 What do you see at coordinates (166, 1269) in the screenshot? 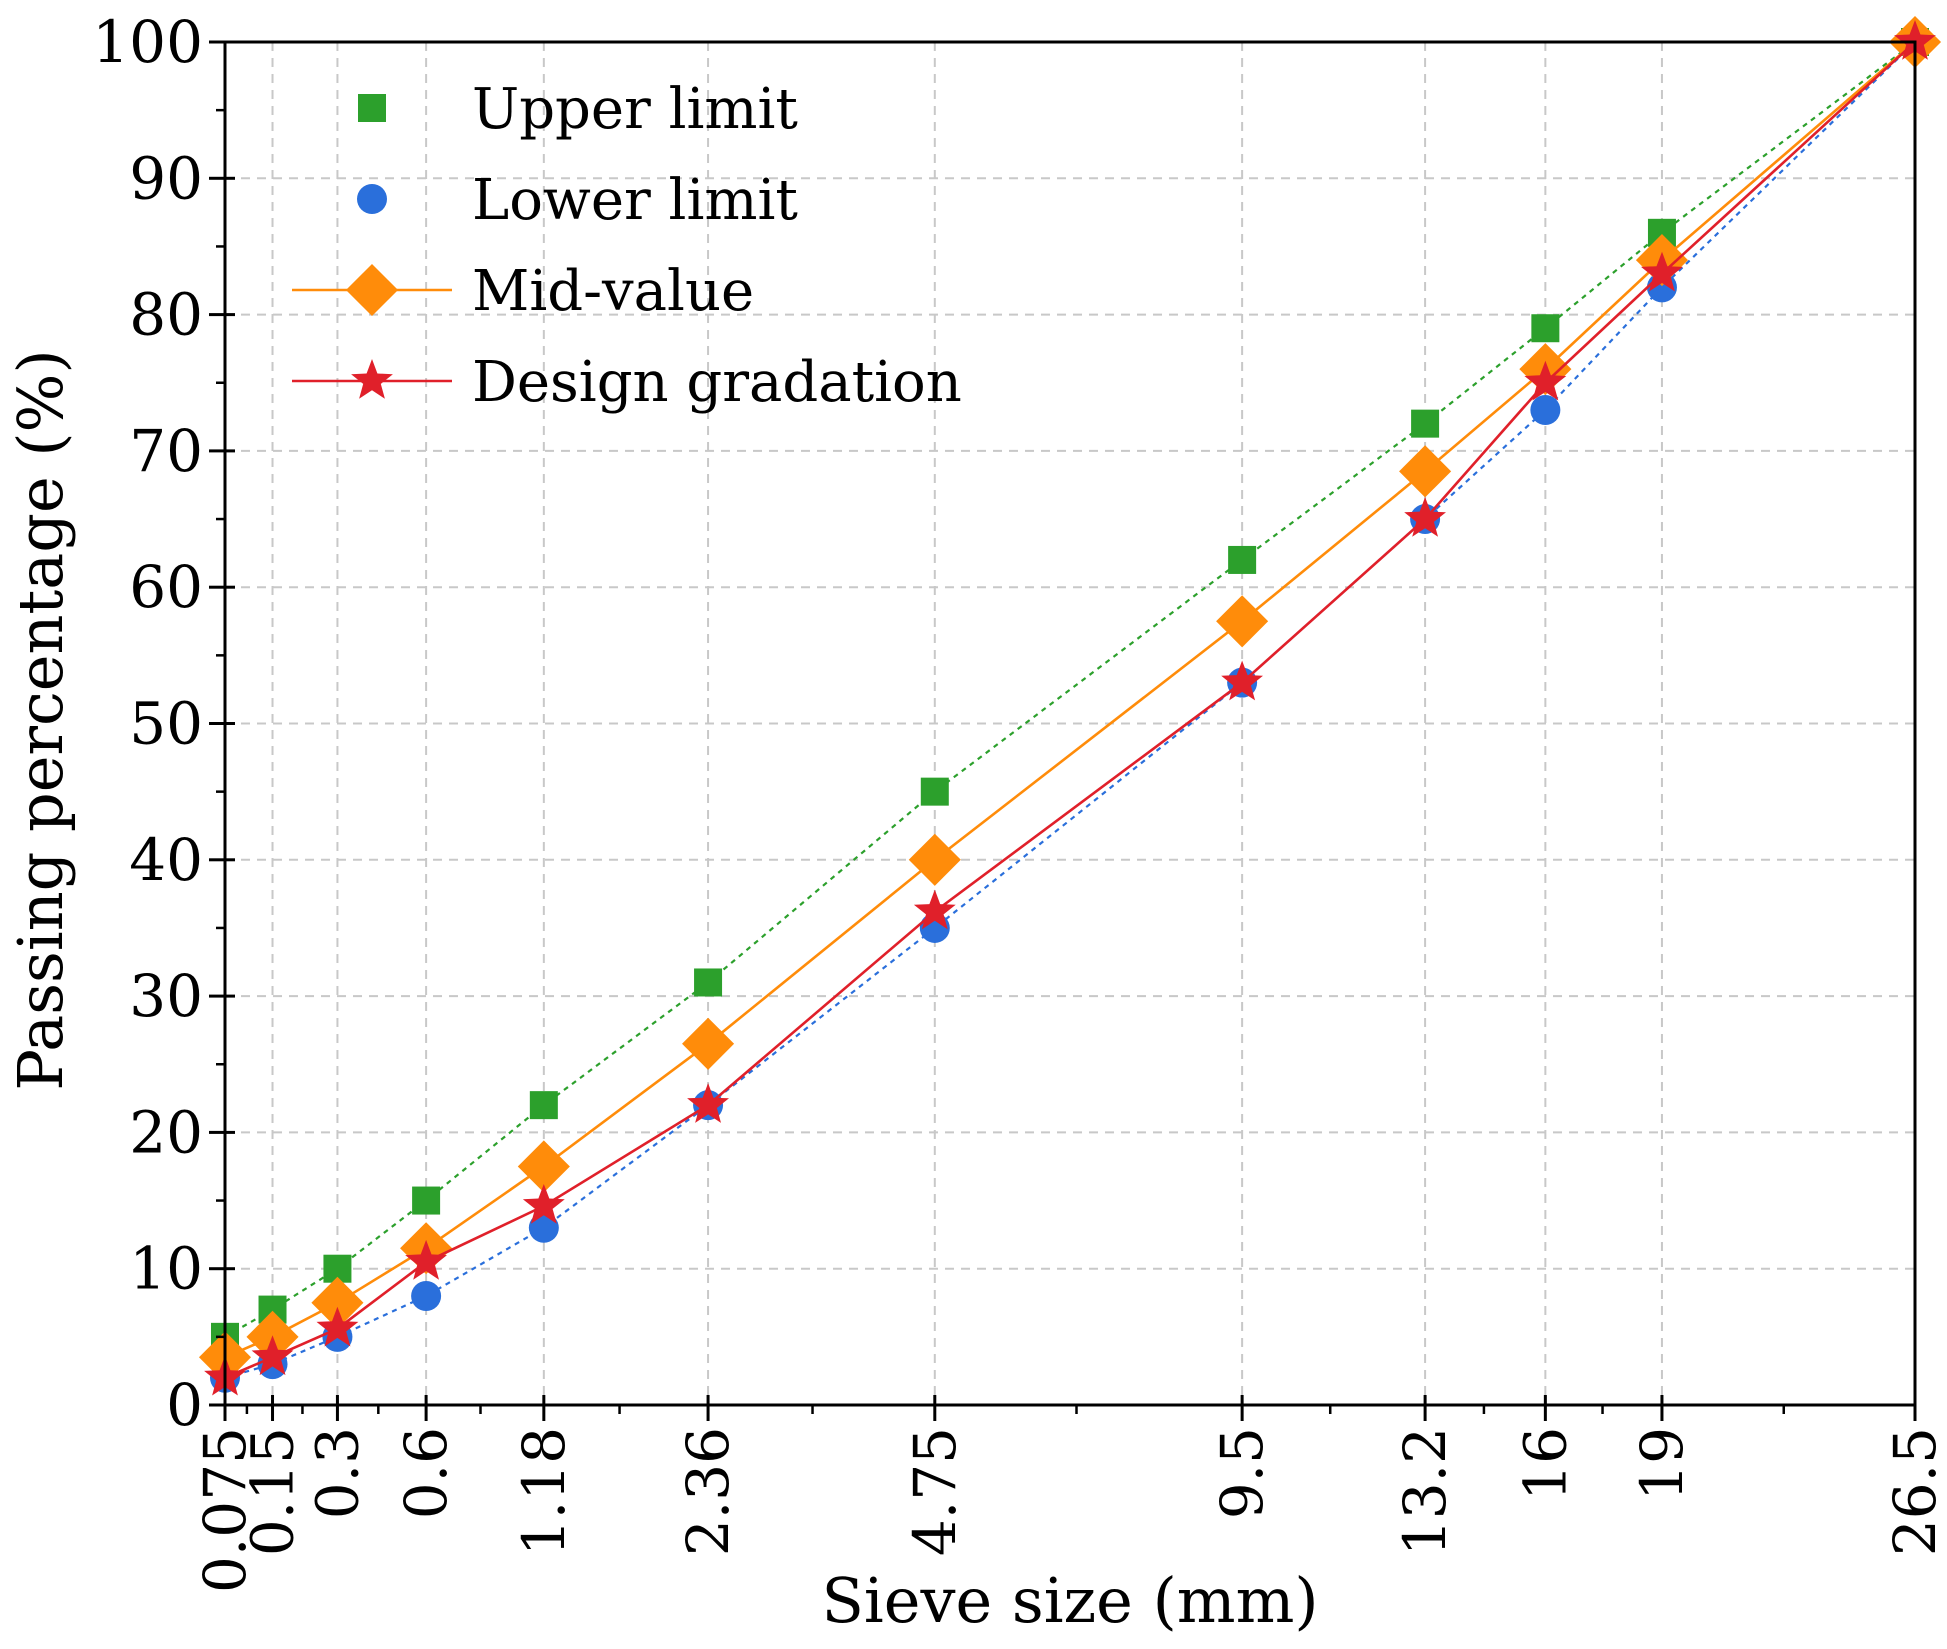
I see `y-tick-label: 10` at bounding box center [166, 1269].